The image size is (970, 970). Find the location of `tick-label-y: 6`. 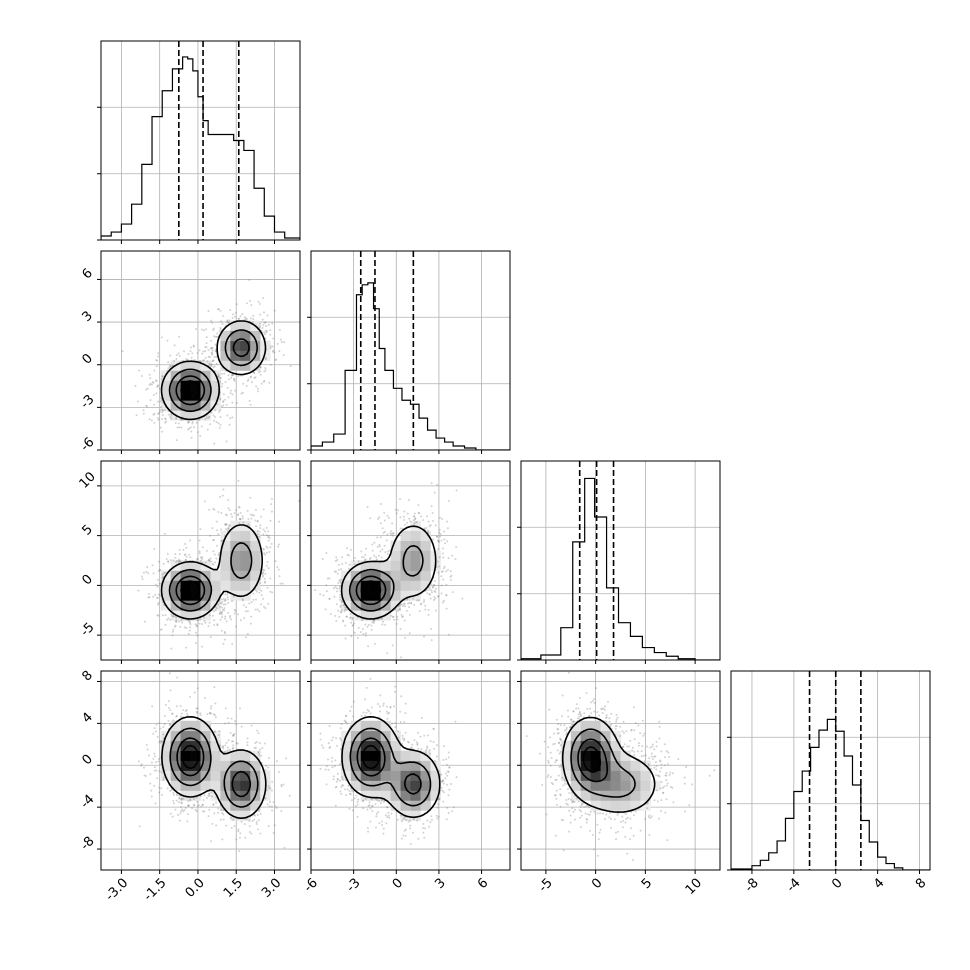

tick-label-y: 6 is located at coordinates (87, 274).